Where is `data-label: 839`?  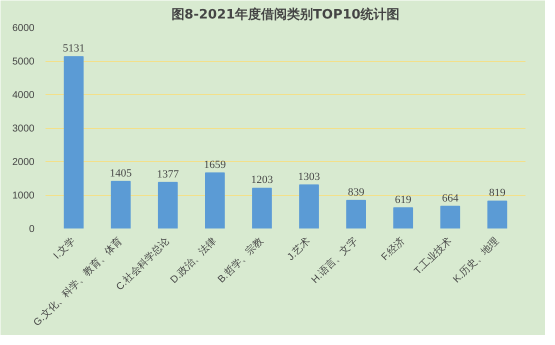 data-label: 839 is located at coordinates (356, 192).